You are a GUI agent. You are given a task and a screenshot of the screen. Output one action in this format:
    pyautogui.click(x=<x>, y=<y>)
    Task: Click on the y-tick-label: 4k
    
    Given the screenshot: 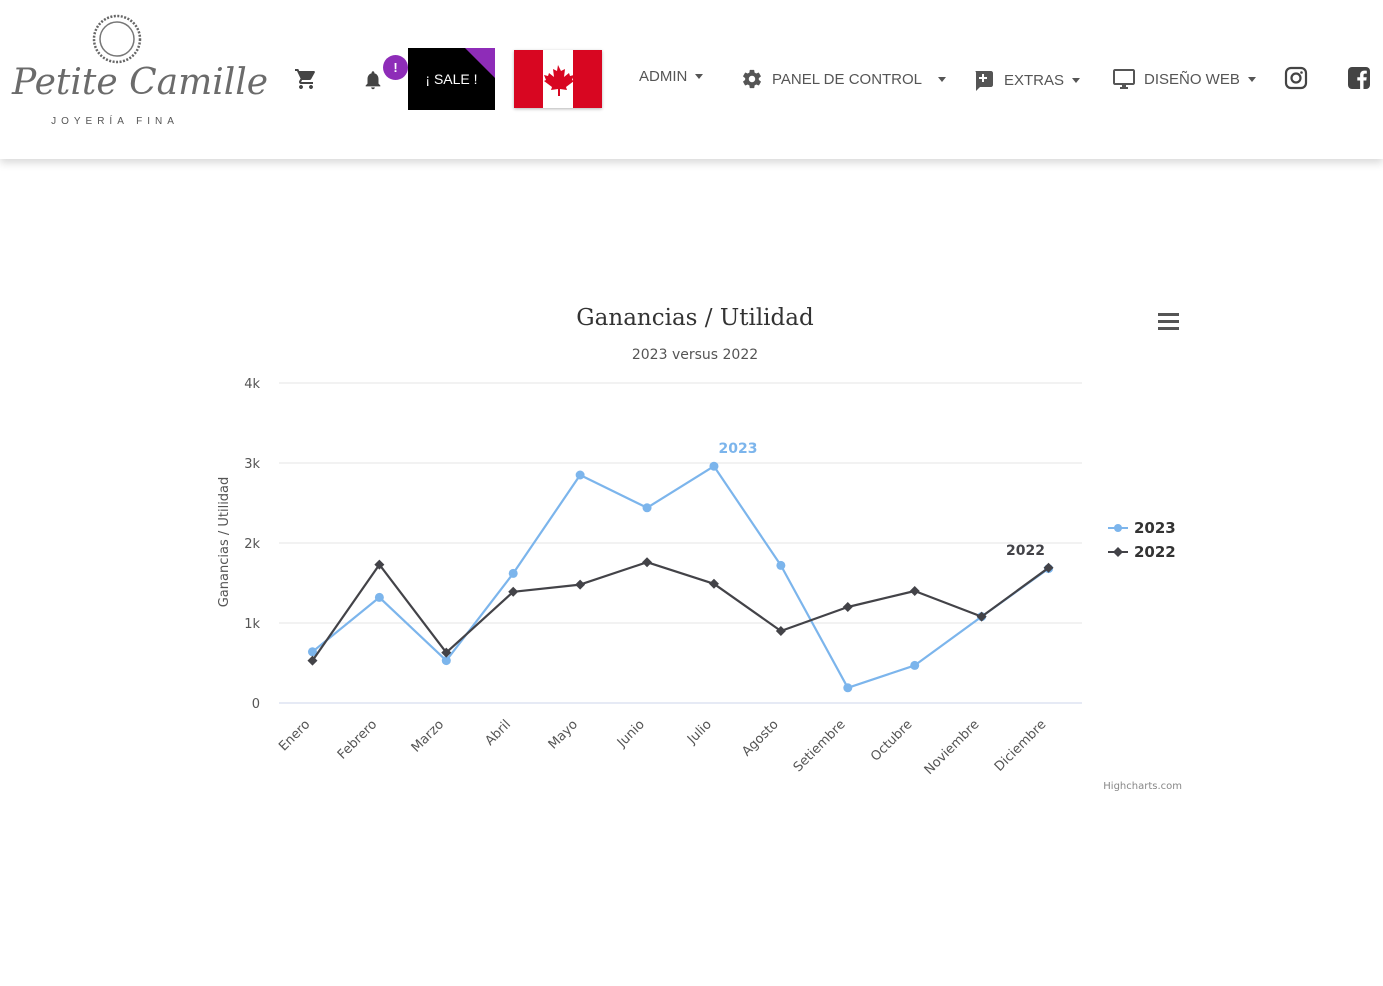 What is the action you would take?
    pyautogui.click(x=252, y=384)
    